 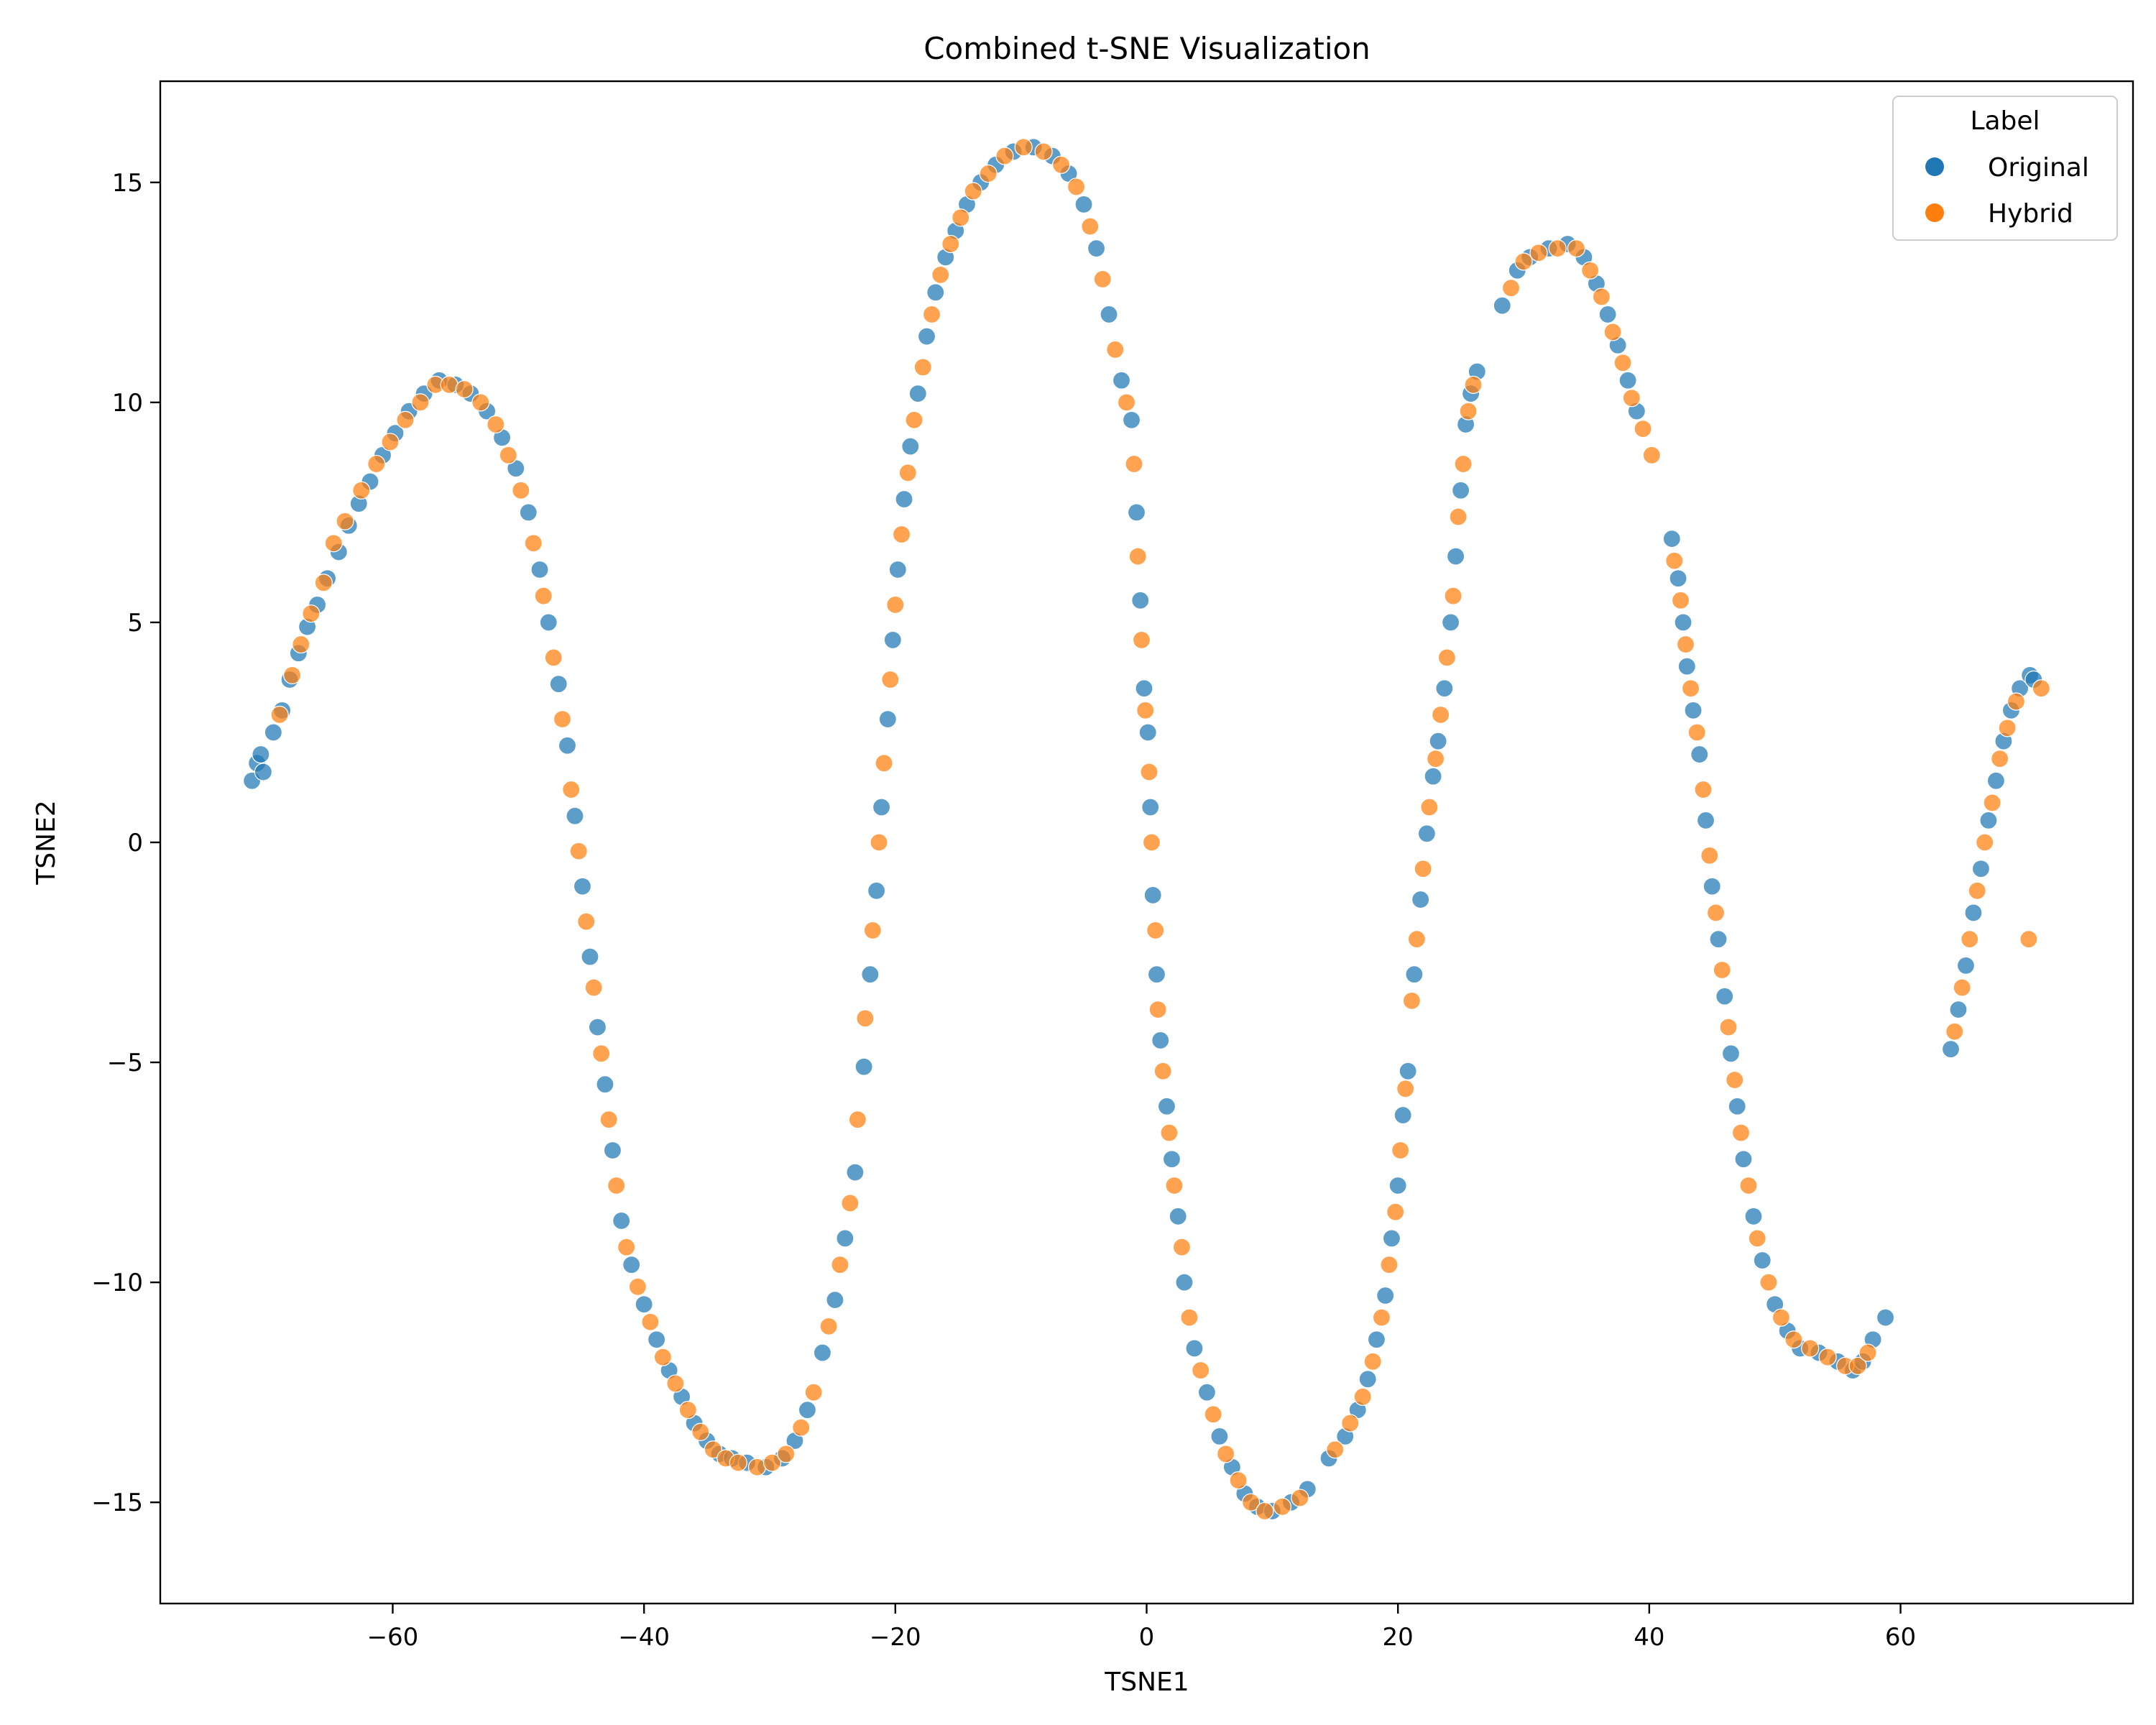 What do you see at coordinates (1934, 212) in the screenshot?
I see `legend-marker-hybrid` at bounding box center [1934, 212].